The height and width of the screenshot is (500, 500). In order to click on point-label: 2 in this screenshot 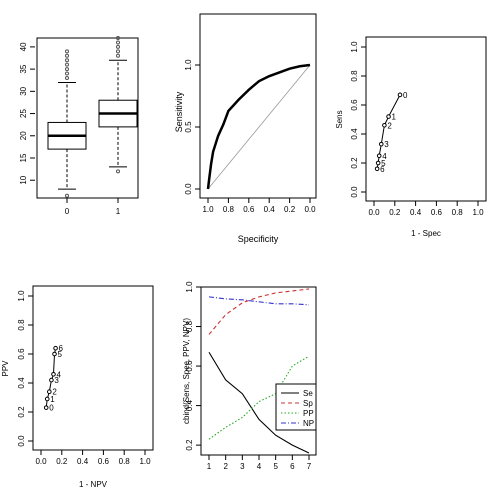, I will do `click(389, 125)`.